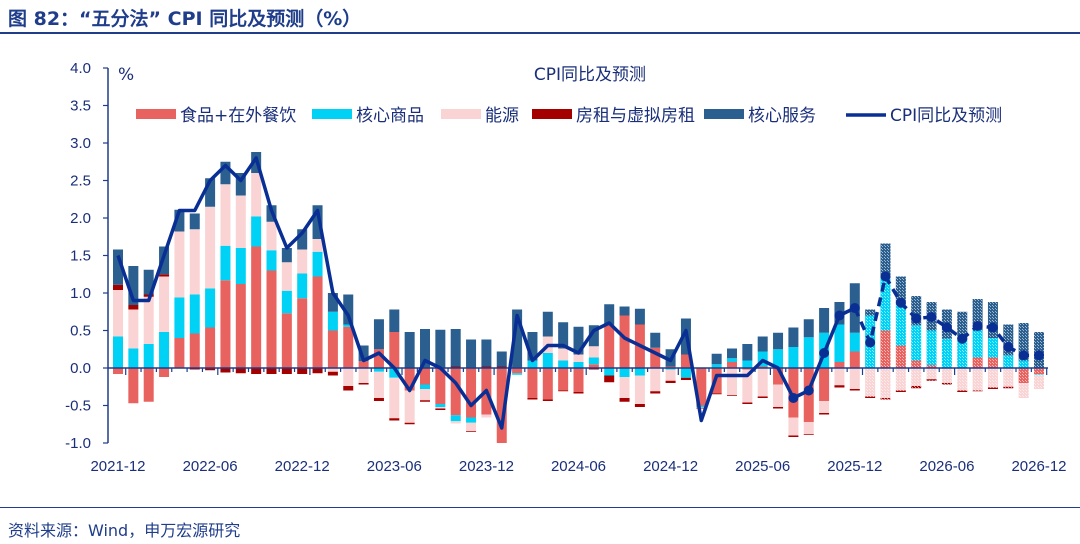 This screenshot has width=1080, height=544. What do you see at coordinates (80, 106) in the screenshot?
I see `y-tick-label: 3.5` at bounding box center [80, 106].